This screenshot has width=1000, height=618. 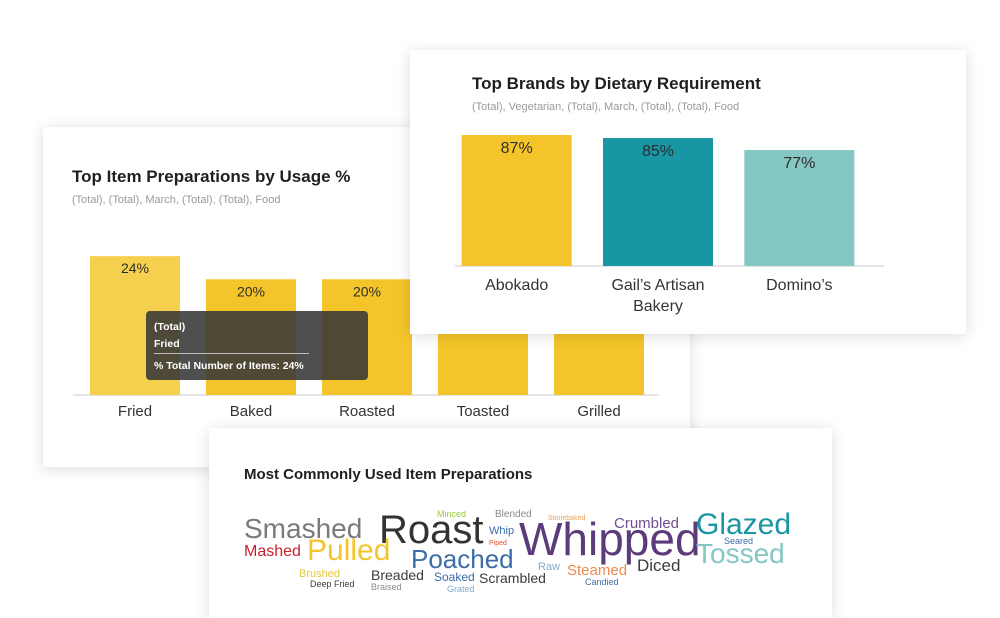 What do you see at coordinates (740, 553) in the screenshot?
I see `cloud-word: Tossed` at bounding box center [740, 553].